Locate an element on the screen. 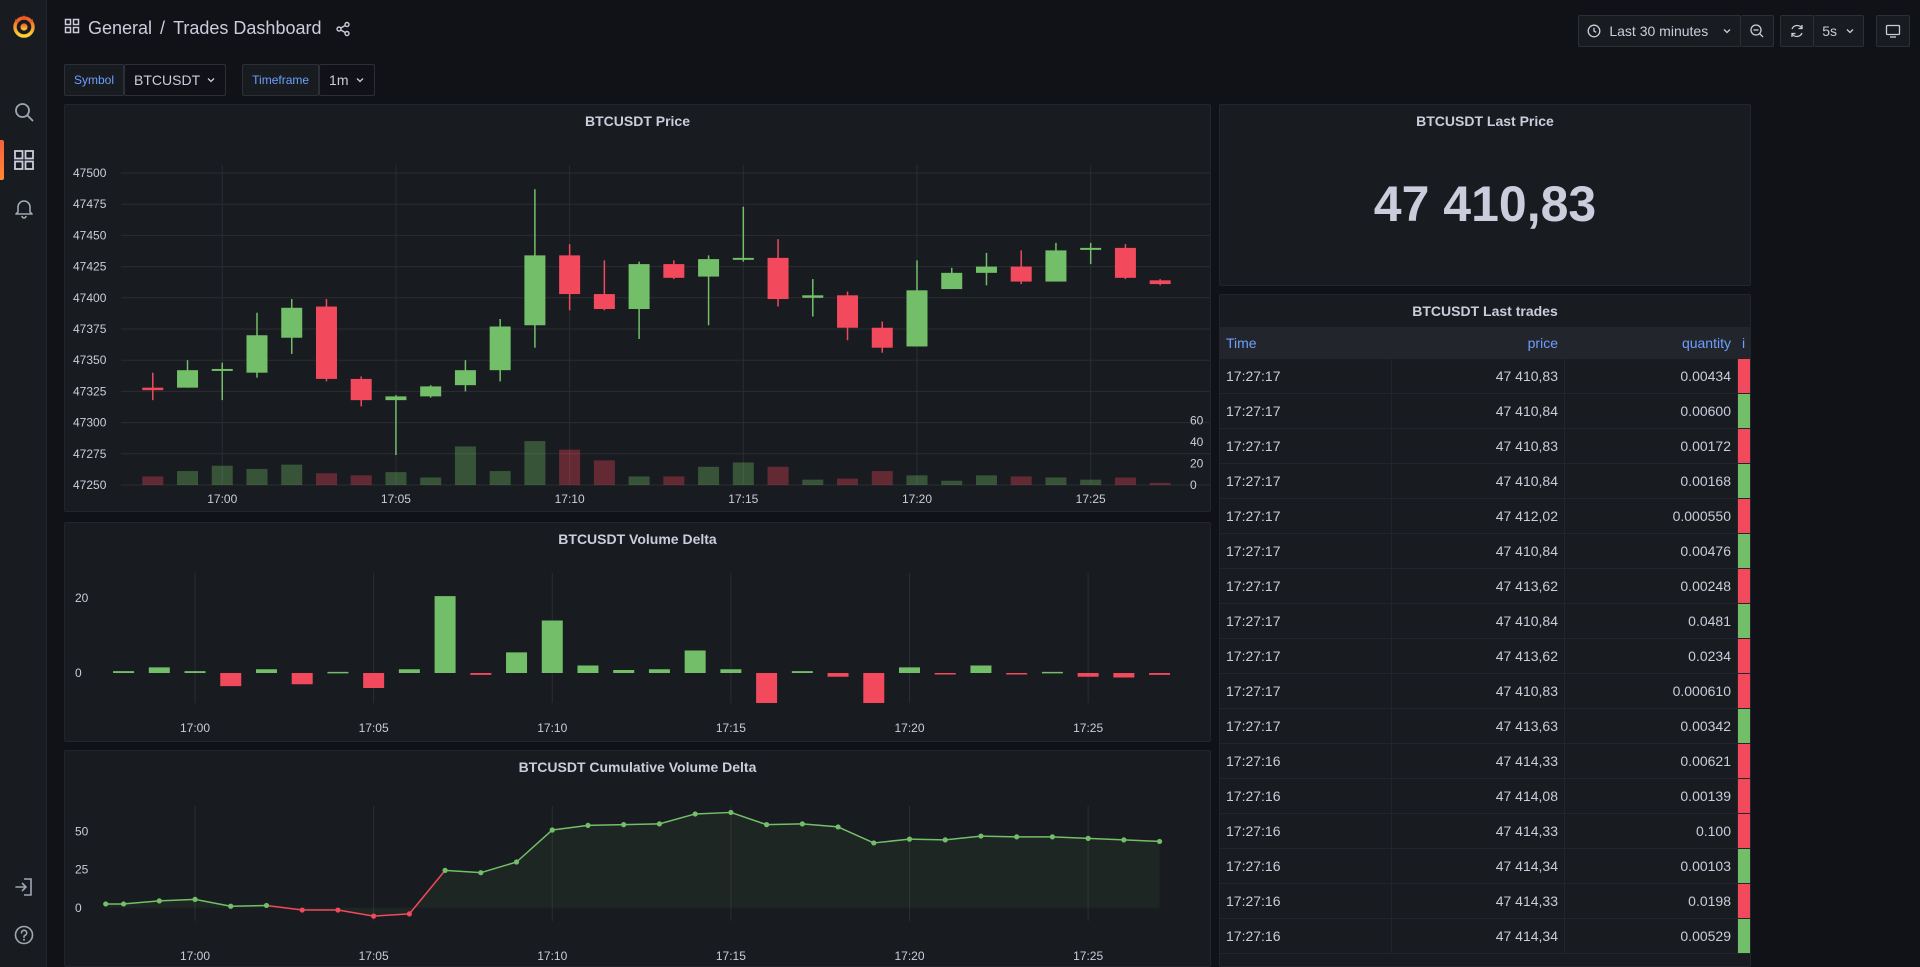 Image resolution: width=1920 pixels, height=967 pixels. cell-price: 47 414,34 is located at coordinates (1478, 866).